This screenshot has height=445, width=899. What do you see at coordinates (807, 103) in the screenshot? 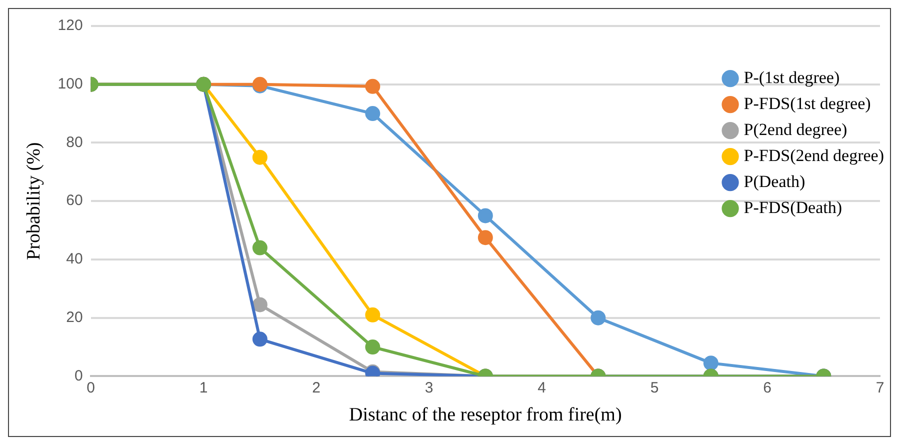
I see `legend-label: P-FDS(1st degree)` at bounding box center [807, 103].